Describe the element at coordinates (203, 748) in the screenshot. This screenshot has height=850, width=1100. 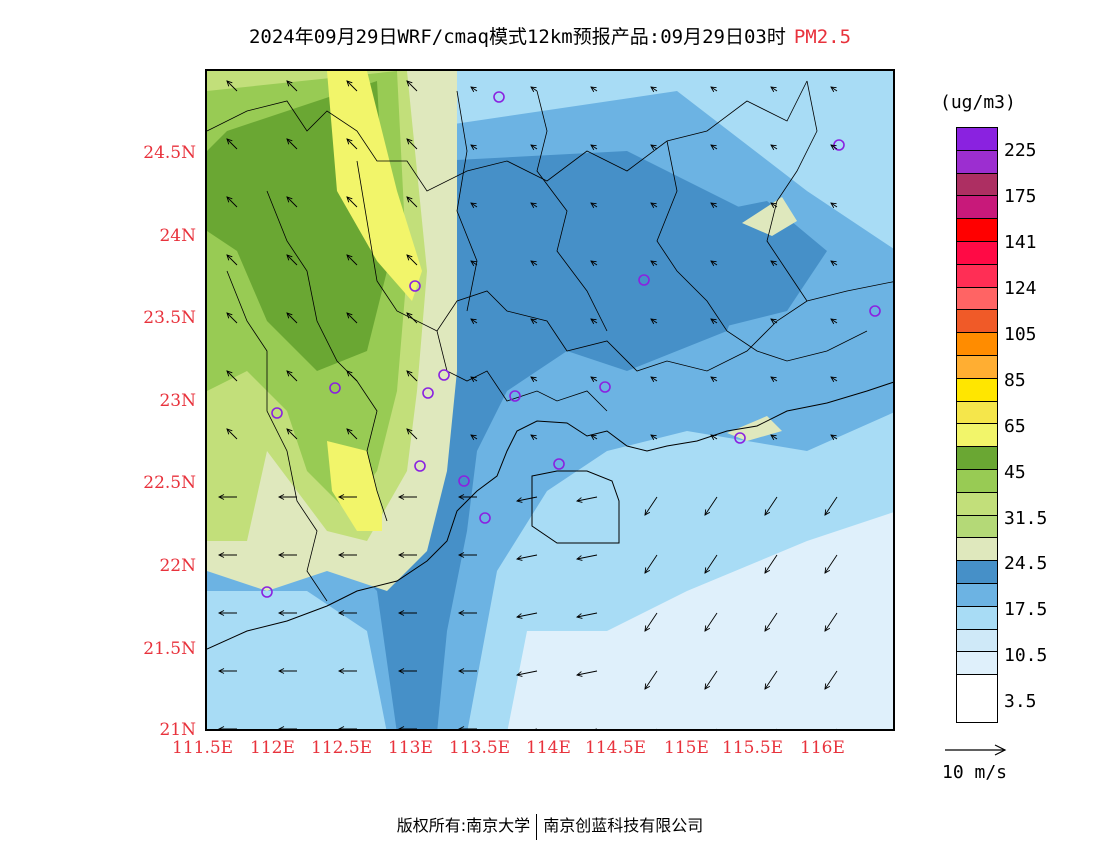
I see `lon-tick-111.5E: 111.5E` at that location.